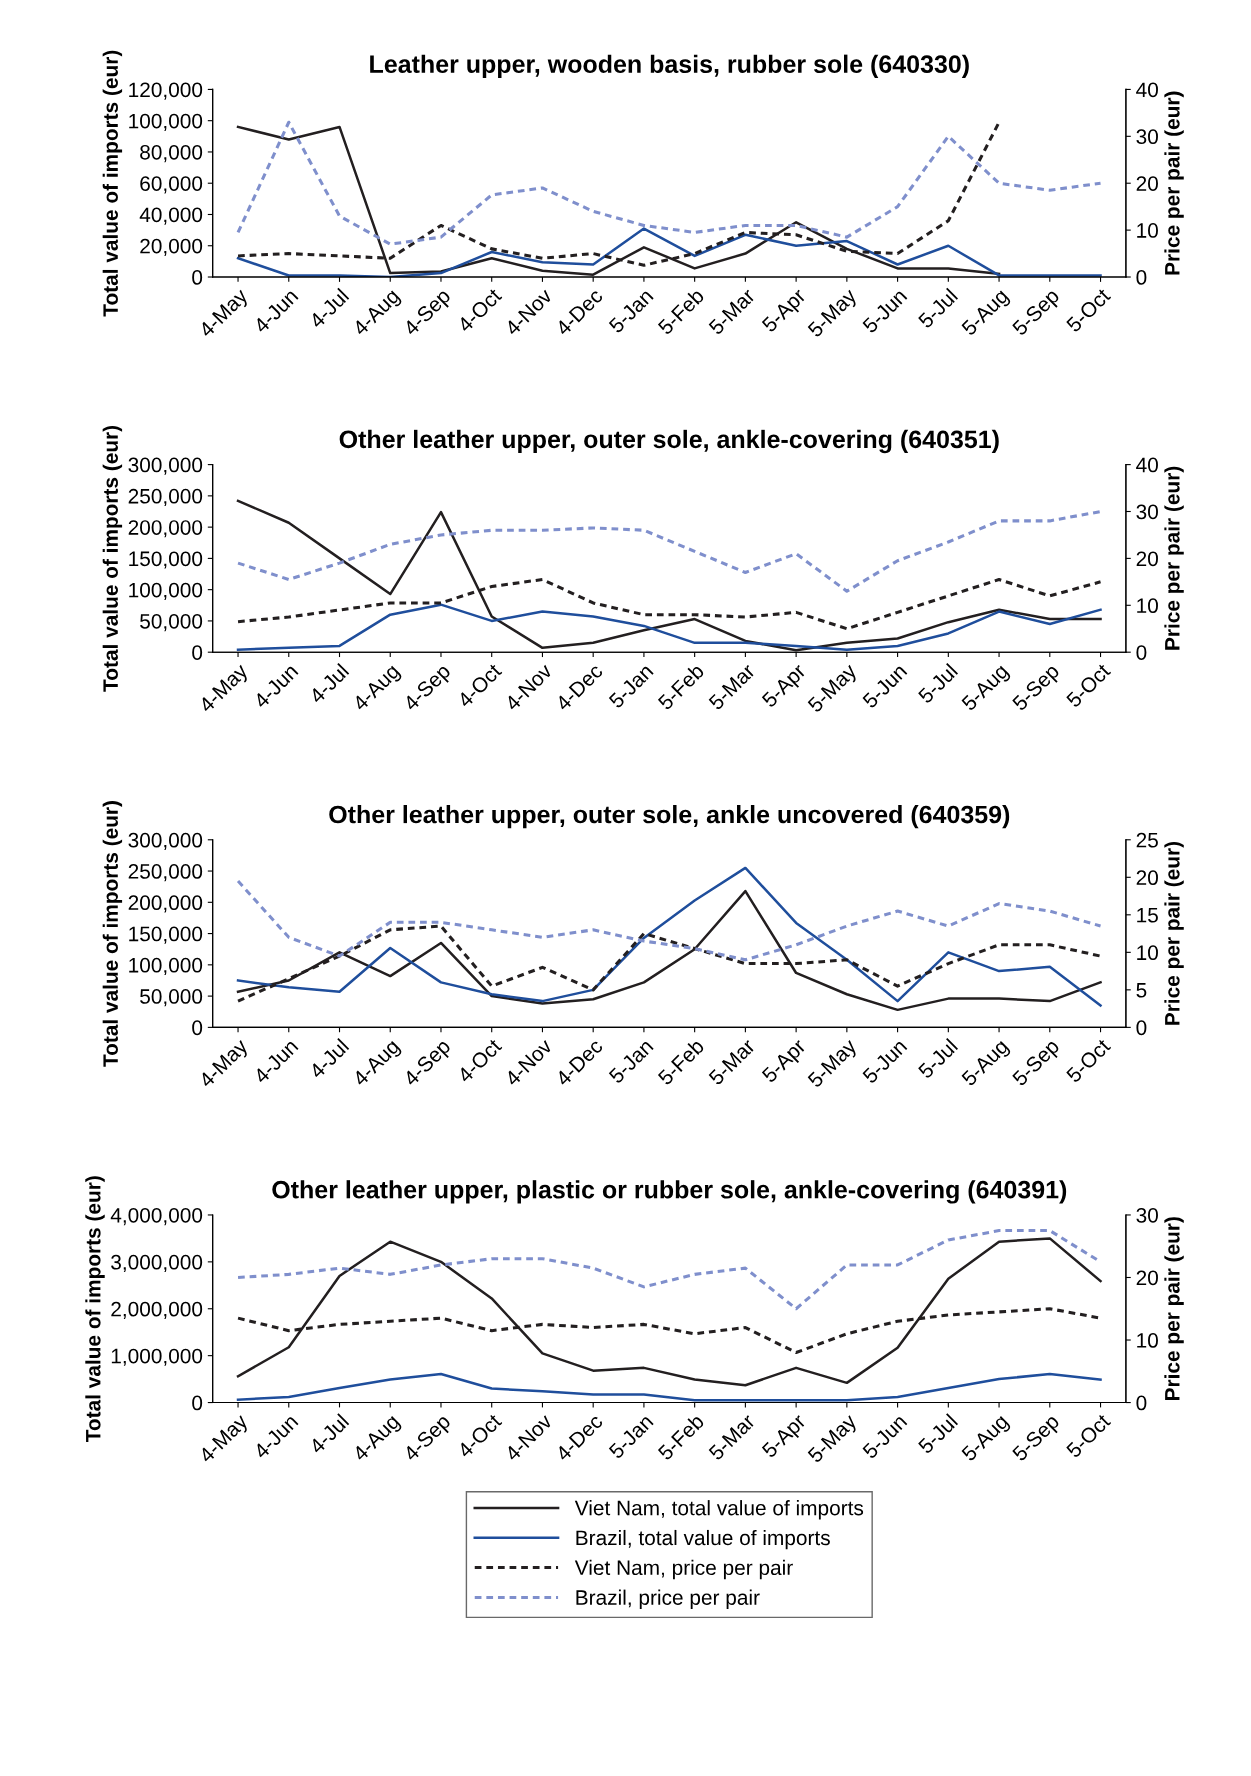 The height and width of the screenshot is (1776, 1251). What do you see at coordinates (669, 441) in the screenshot?
I see `chart-title: Other leather upper, outer sole, ankle-covering (640351)` at bounding box center [669, 441].